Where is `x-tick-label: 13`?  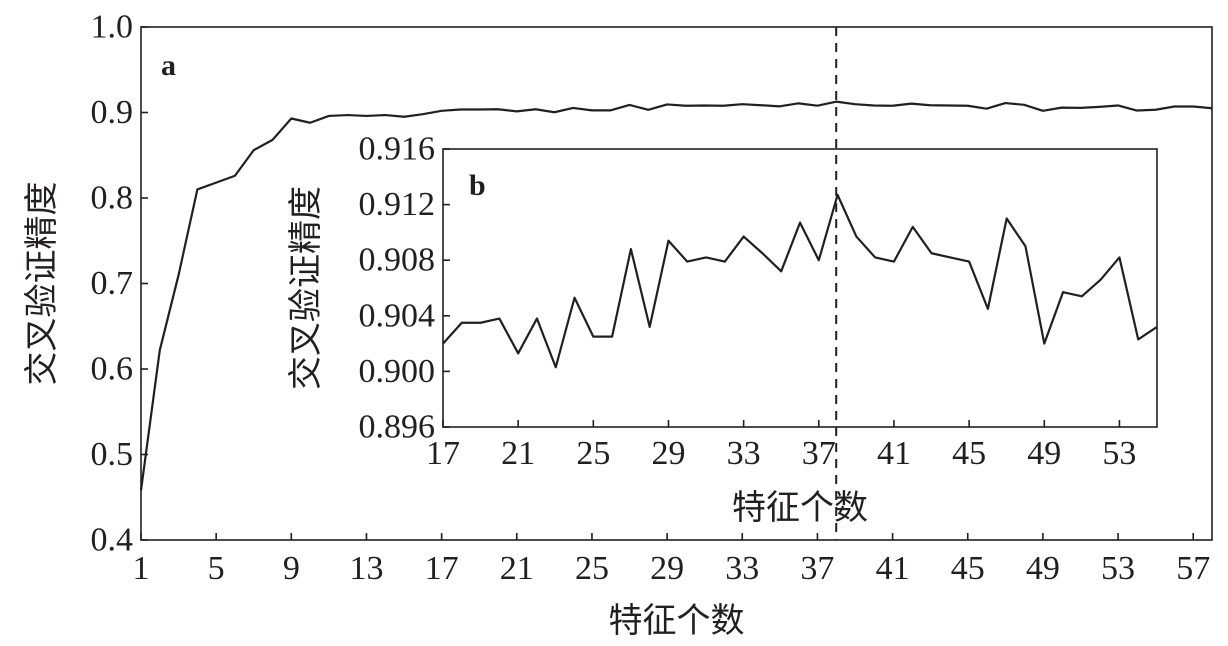
x-tick-label: 13 is located at coordinates (366, 568).